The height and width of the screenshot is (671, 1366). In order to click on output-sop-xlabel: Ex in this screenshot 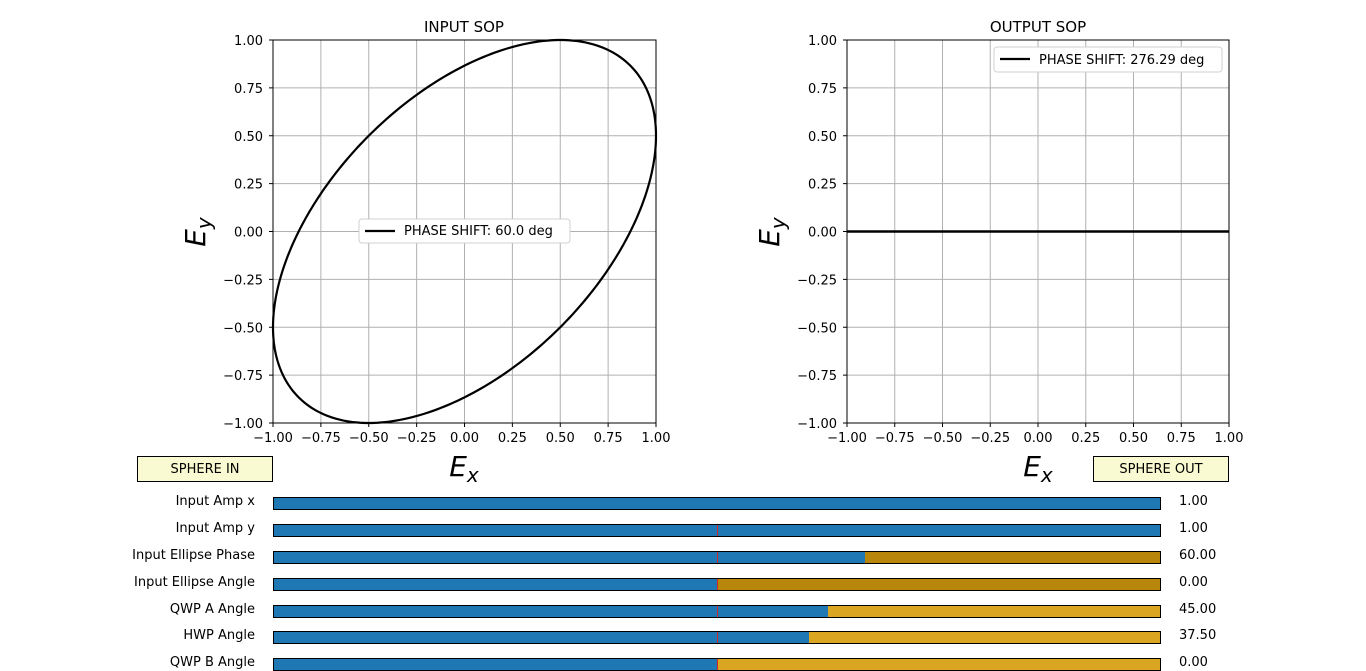, I will do `click(1038, 468)`.